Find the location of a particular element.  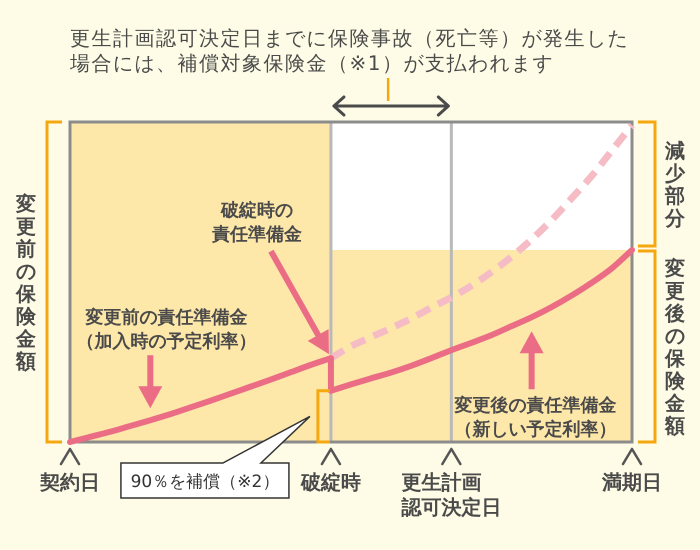

x-tick-label: 契約日 is located at coordinates (69, 482).